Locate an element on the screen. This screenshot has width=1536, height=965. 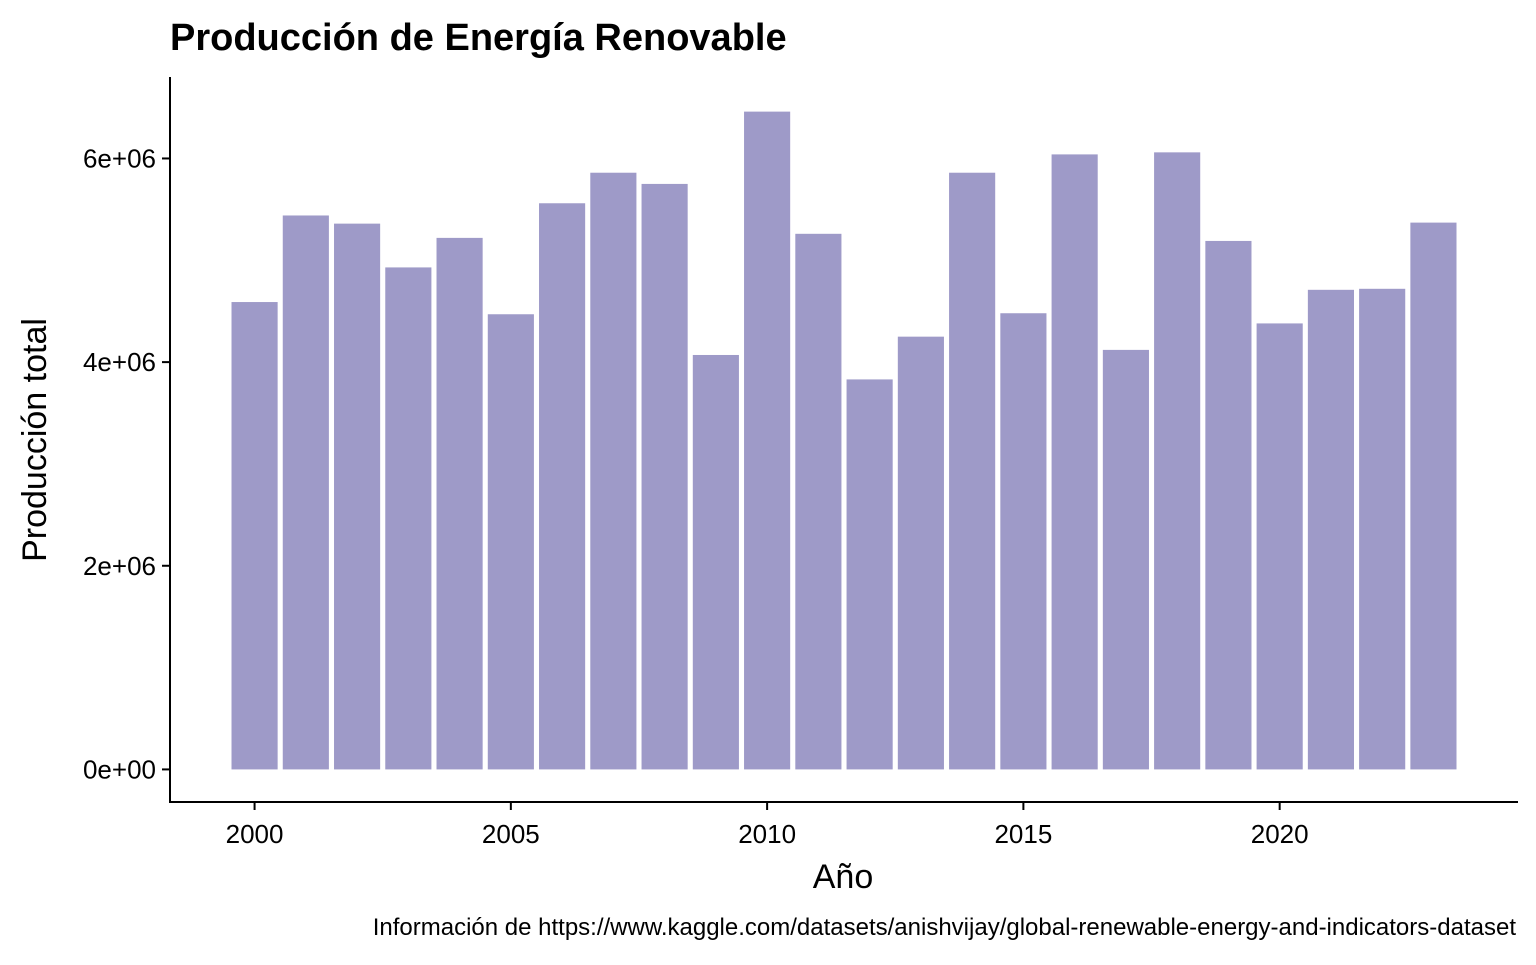
x-ticks: 2000 2005 2010 2015 2020 is located at coordinates (767, 825).